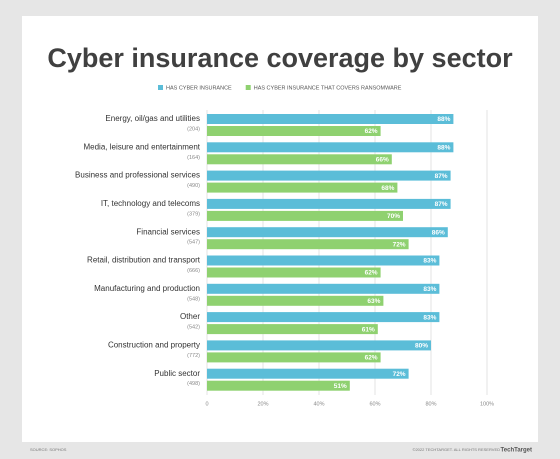  Describe the element at coordinates (190, 316) in the screenshot. I see `category-label: Other` at that location.